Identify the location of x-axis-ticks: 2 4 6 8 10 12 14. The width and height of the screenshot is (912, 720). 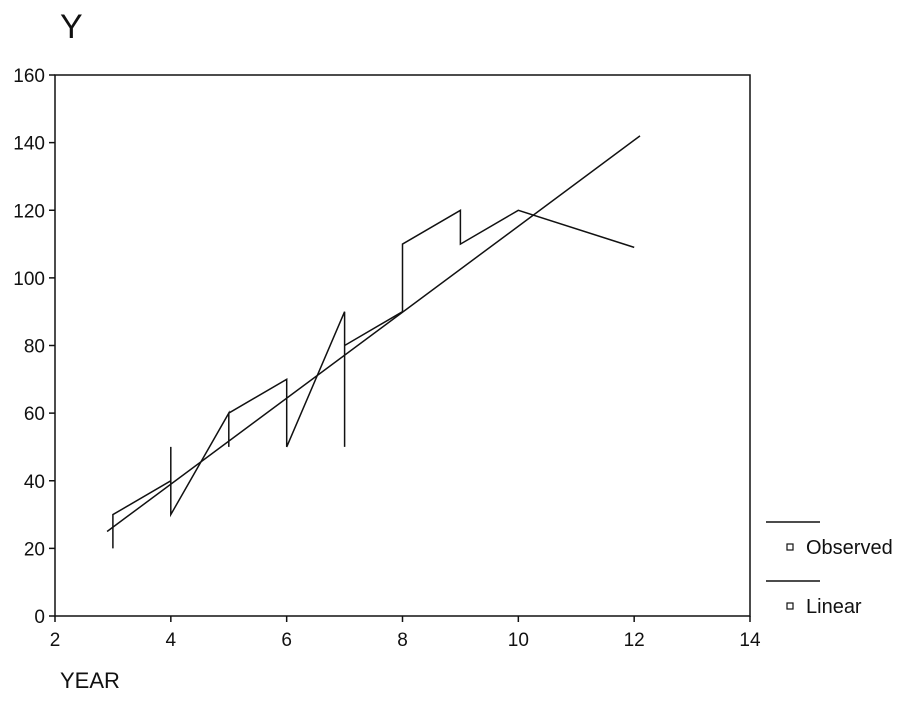
(405, 633).